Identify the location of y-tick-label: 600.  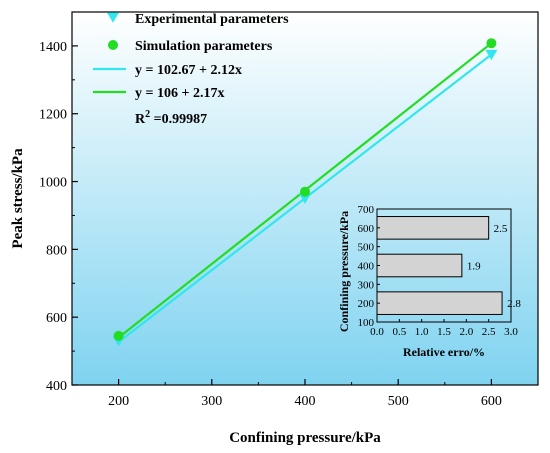
(56, 318).